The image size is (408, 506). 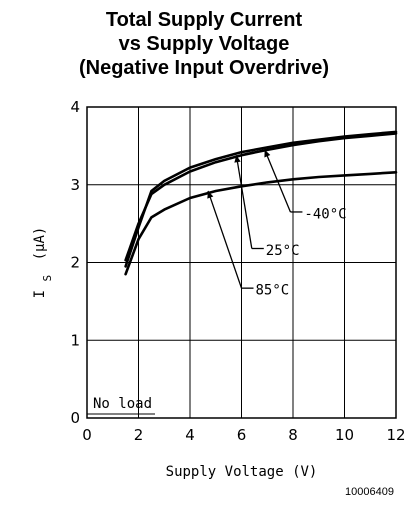 What do you see at coordinates (325, 215) in the screenshot?
I see `callout-label: -40°C` at bounding box center [325, 215].